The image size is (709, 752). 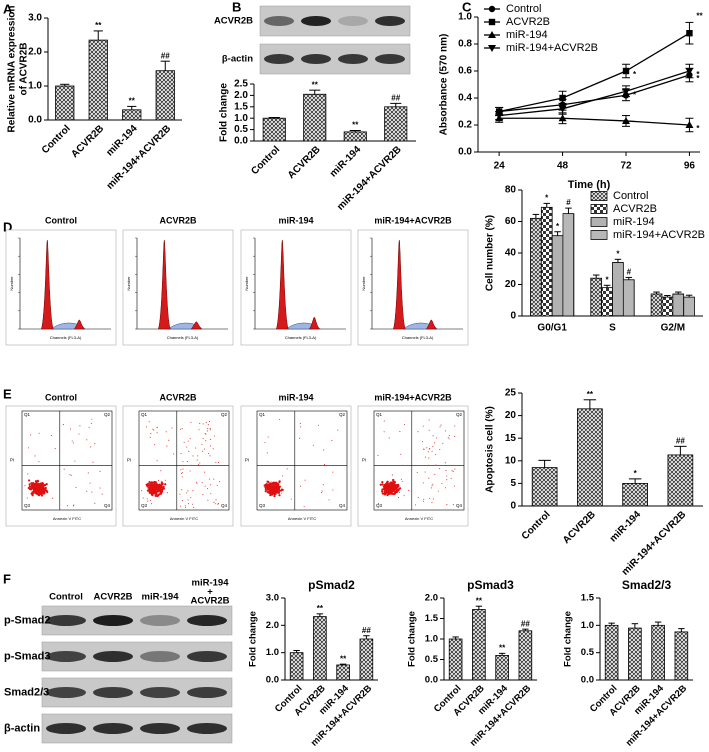 What do you see at coordinates (11, 283) in the screenshot?
I see `flow-axis-label: Number` at bounding box center [11, 283].